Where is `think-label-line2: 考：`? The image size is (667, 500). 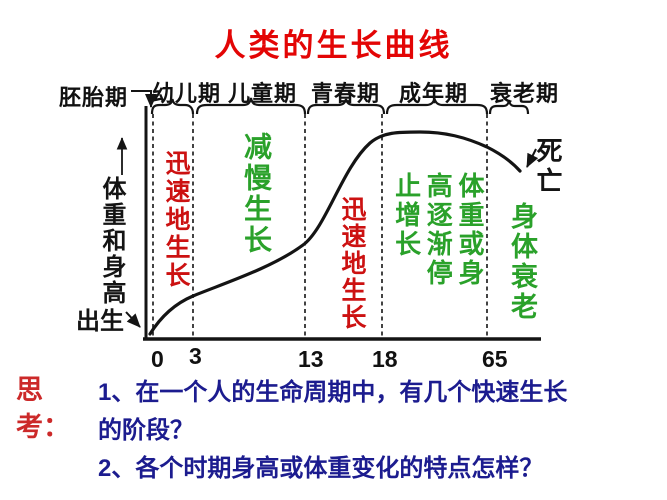 think-label-line2: 考： is located at coordinates (43, 427).